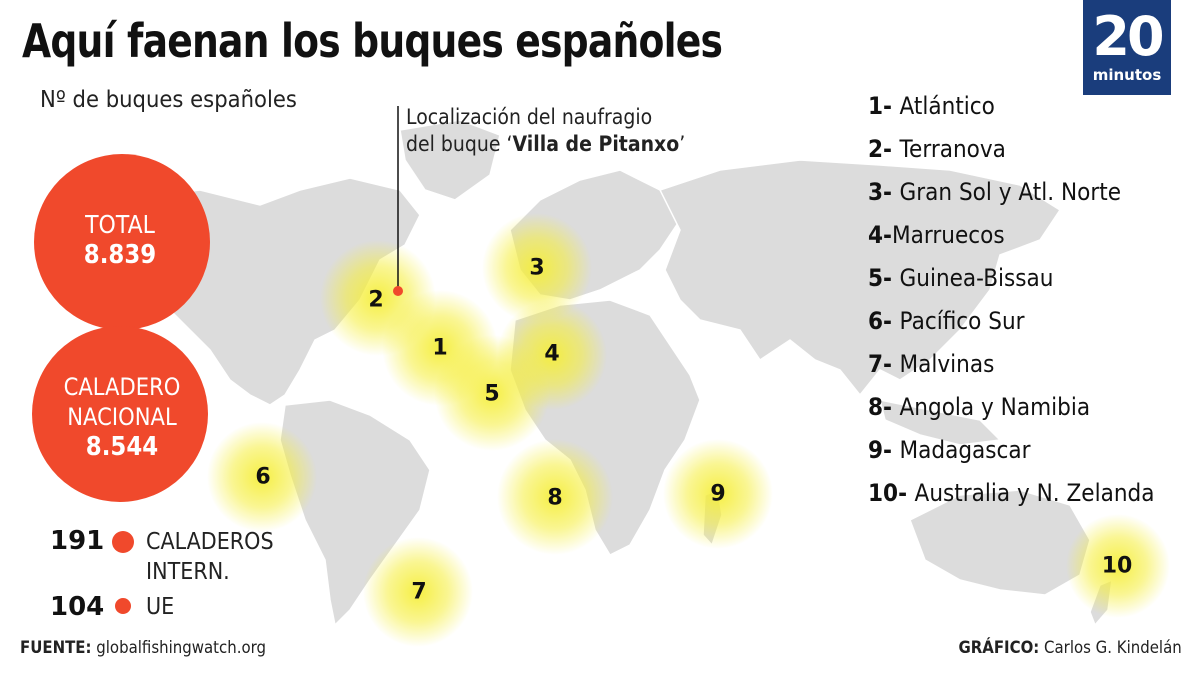 Image resolution: width=1200 pixels, height=675 pixels. I want to click on total-circle, so click(122, 242).